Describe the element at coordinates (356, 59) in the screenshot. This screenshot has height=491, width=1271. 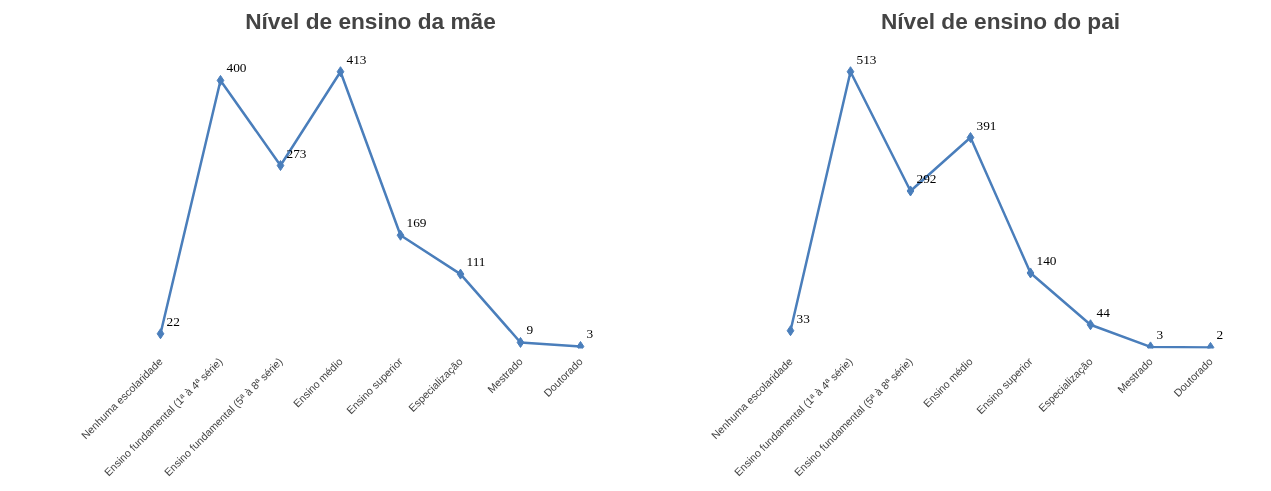
I see `data-label: 413` at that location.